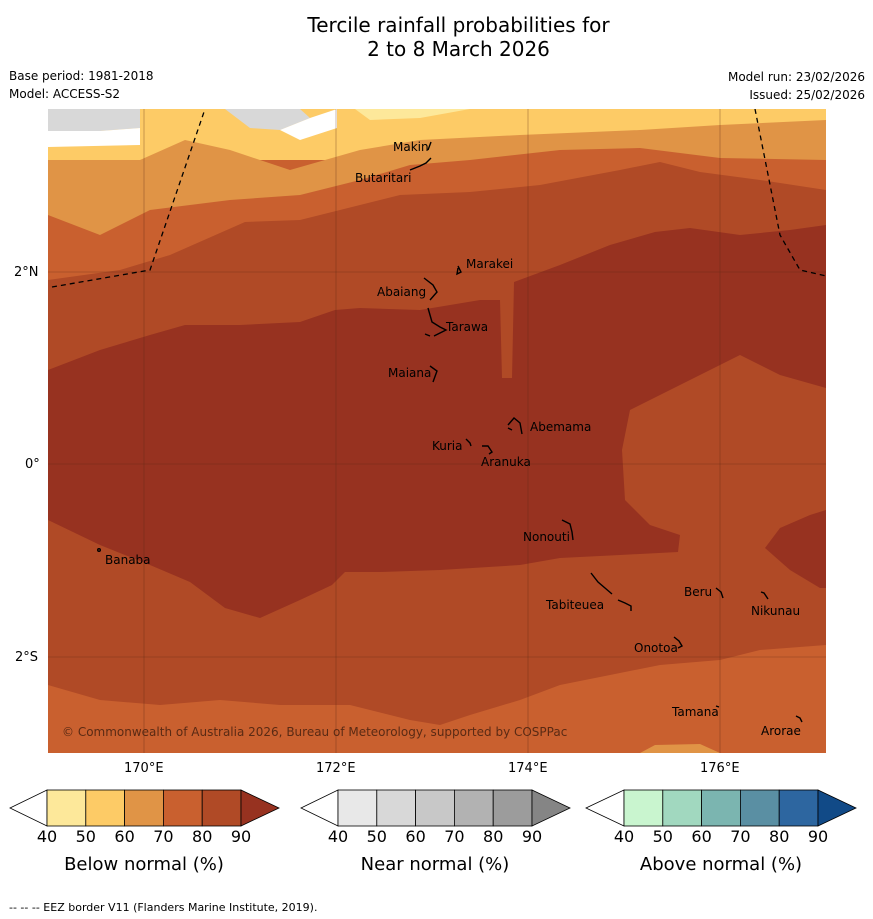  What do you see at coordinates (575, 605) in the screenshot?
I see `label-tabiteuea: Tabiteuea` at bounding box center [575, 605].